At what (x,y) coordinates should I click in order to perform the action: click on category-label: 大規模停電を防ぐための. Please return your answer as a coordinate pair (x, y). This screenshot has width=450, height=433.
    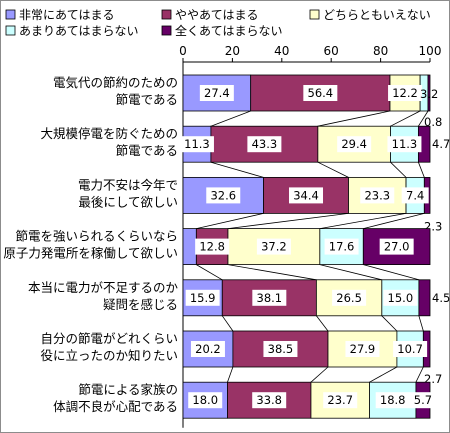
    Looking at the image, I should click on (109, 133).